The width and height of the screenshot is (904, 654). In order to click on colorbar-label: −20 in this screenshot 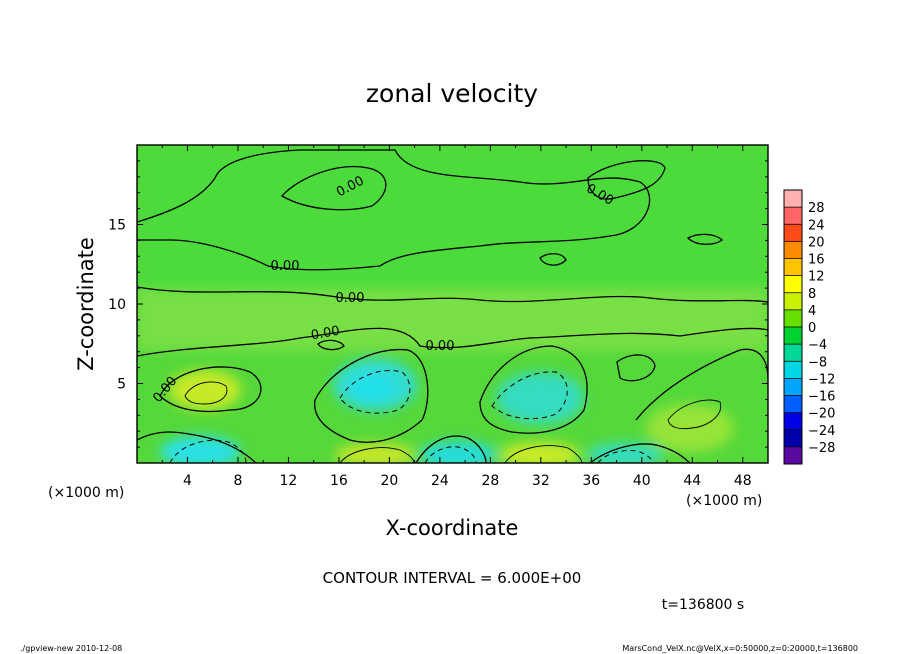, I will do `click(821, 414)`.